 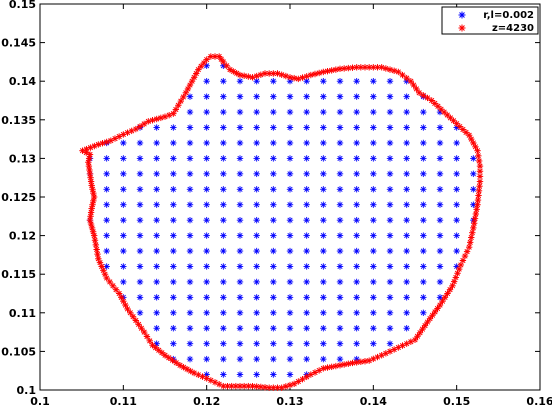 What do you see at coordinates (508, 15) in the screenshot?
I see `legend-label-blue: r,l=0.002` at bounding box center [508, 15].